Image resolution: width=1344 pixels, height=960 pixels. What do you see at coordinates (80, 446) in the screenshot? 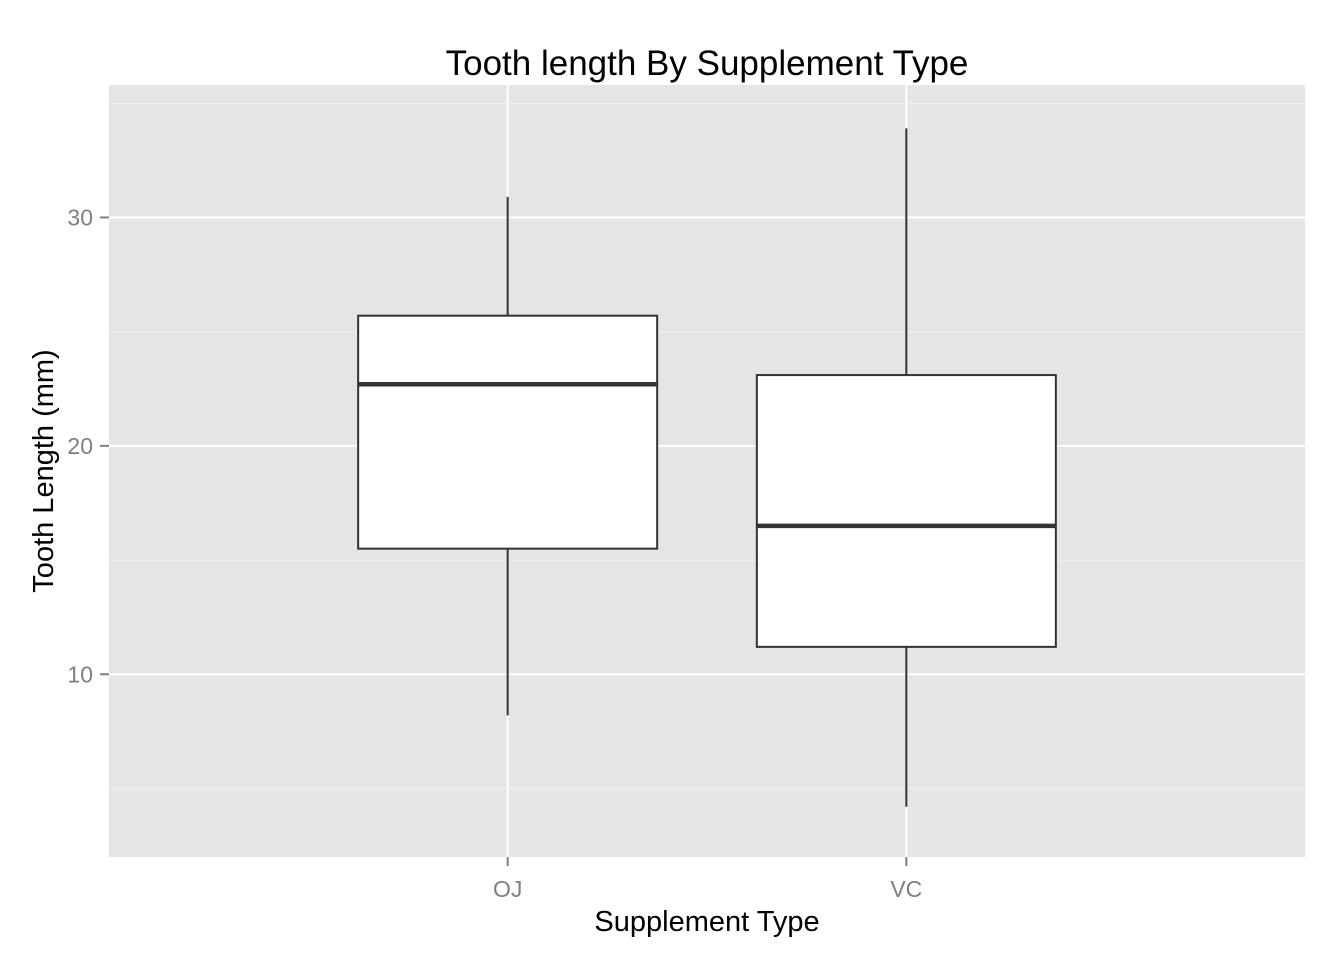
I see `y-tick-label: 20` at bounding box center [80, 446].